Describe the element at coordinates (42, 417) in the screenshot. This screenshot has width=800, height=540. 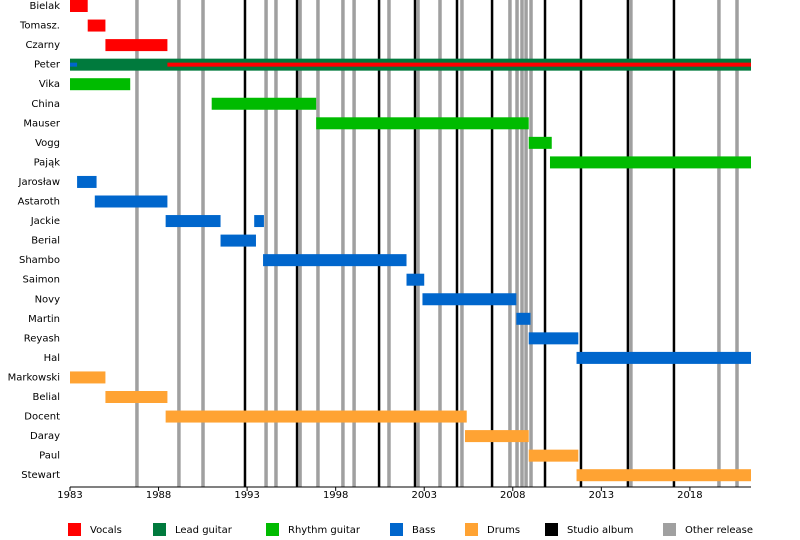
I see `member-label: Docent` at that location.